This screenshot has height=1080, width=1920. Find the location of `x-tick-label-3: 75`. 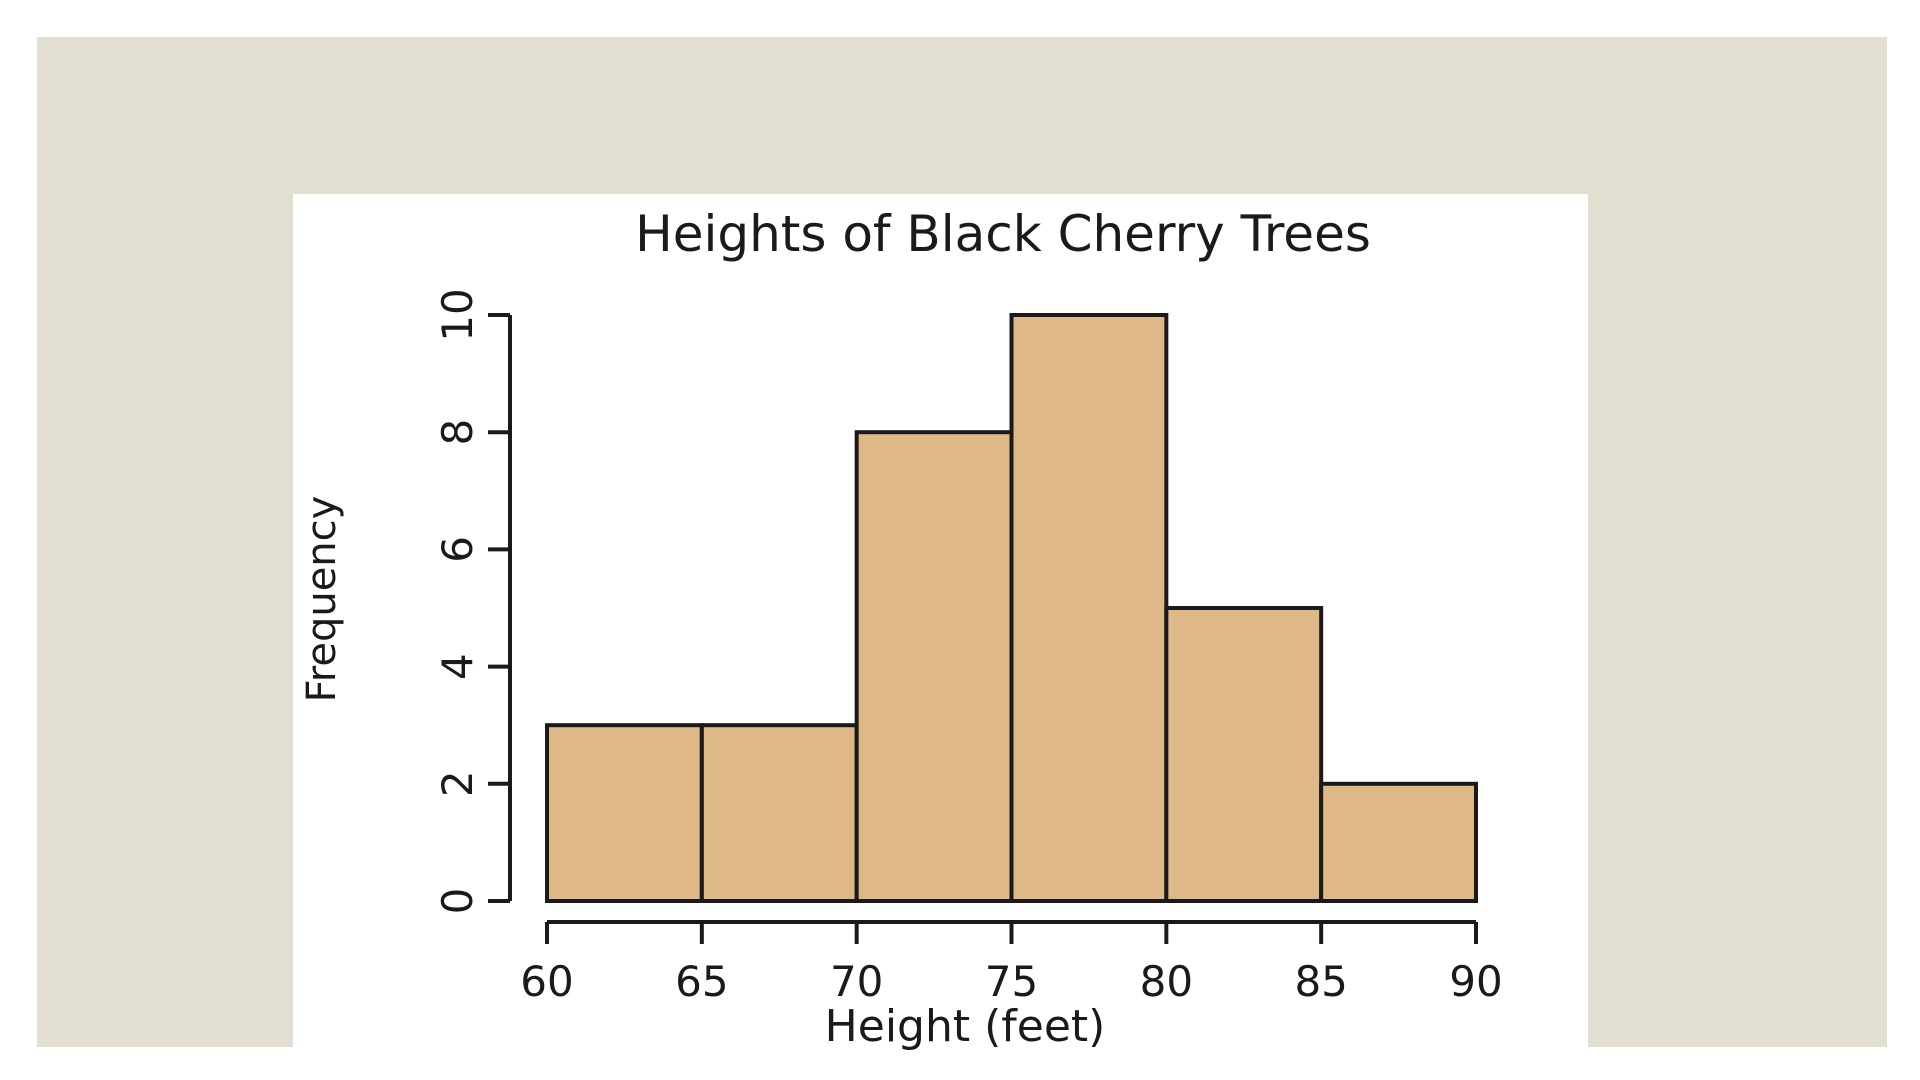

x-tick-label-3: 75 is located at coordinates (1011, 981).